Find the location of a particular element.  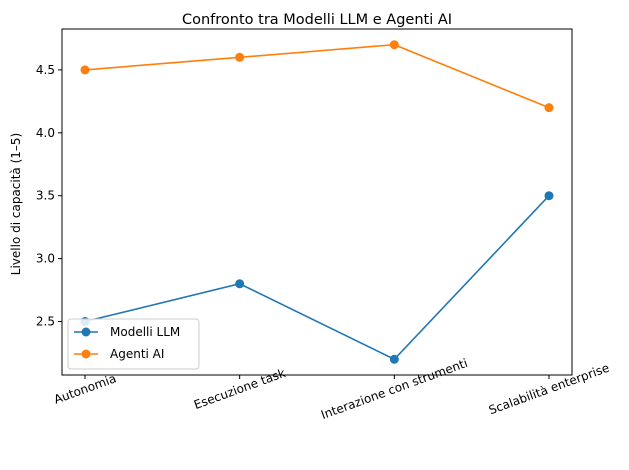

y-tick-label: 3.5 is located at coordinates (45, 196).